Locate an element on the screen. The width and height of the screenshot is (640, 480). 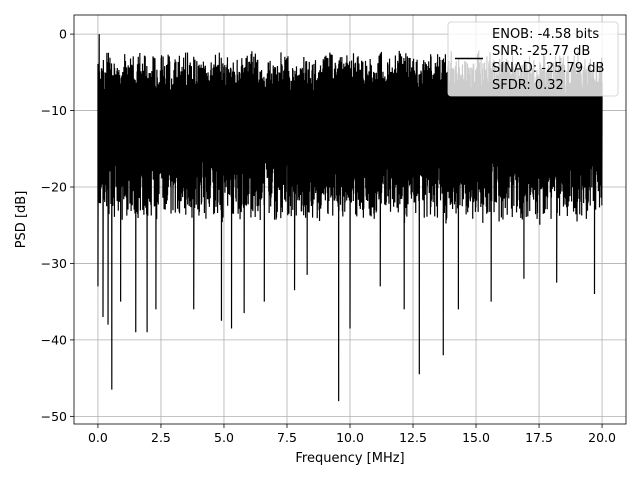
y-axis-label: PSD [dB] is located at coordinates (21, 220).